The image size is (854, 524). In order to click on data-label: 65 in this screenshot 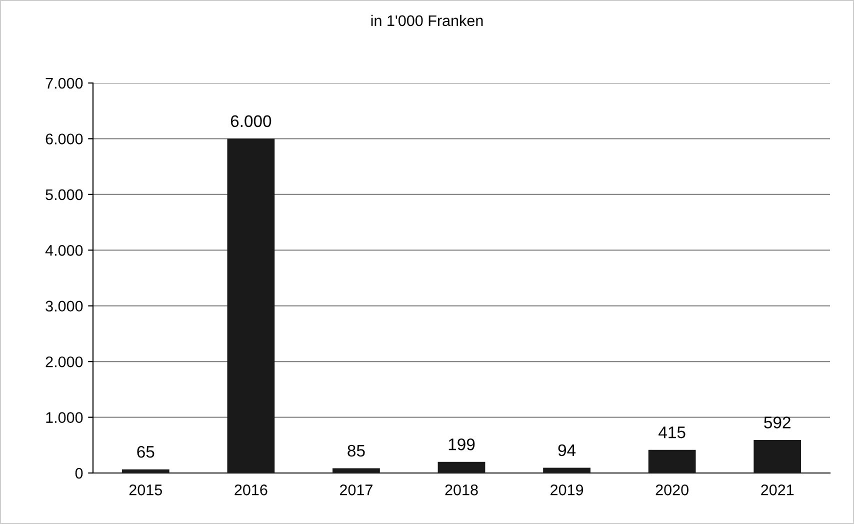, I will do `click(145, 452)`.